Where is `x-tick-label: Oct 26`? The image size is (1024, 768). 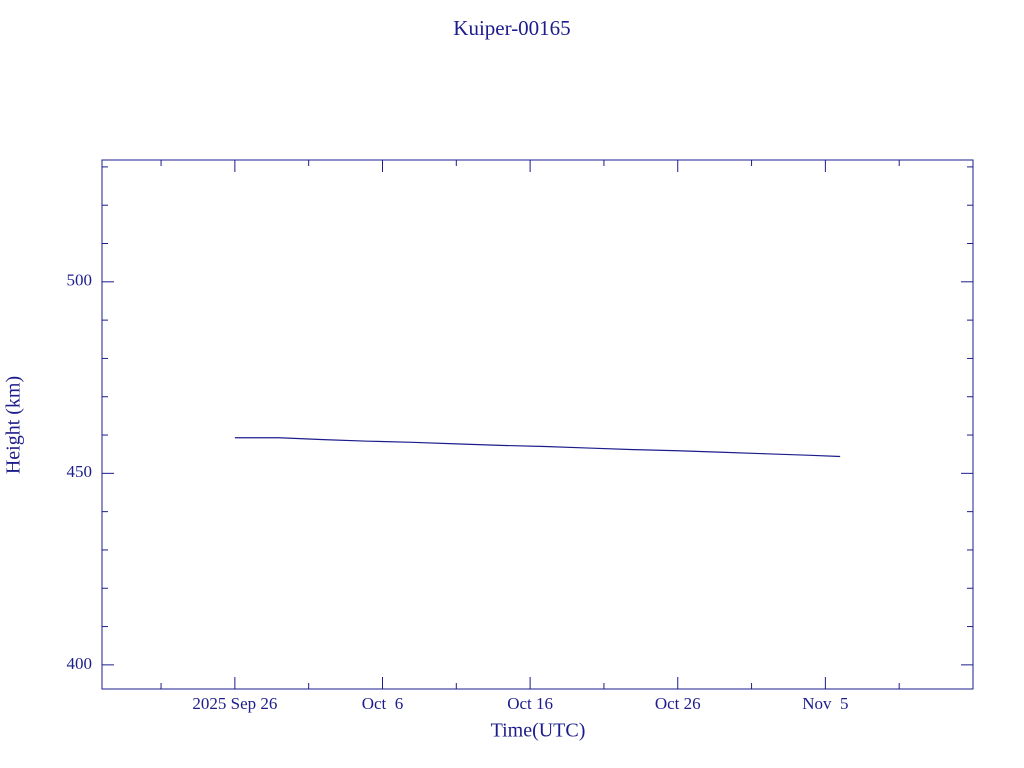
x-tick-label: Oct 26 is located at coordinates (678, 703).